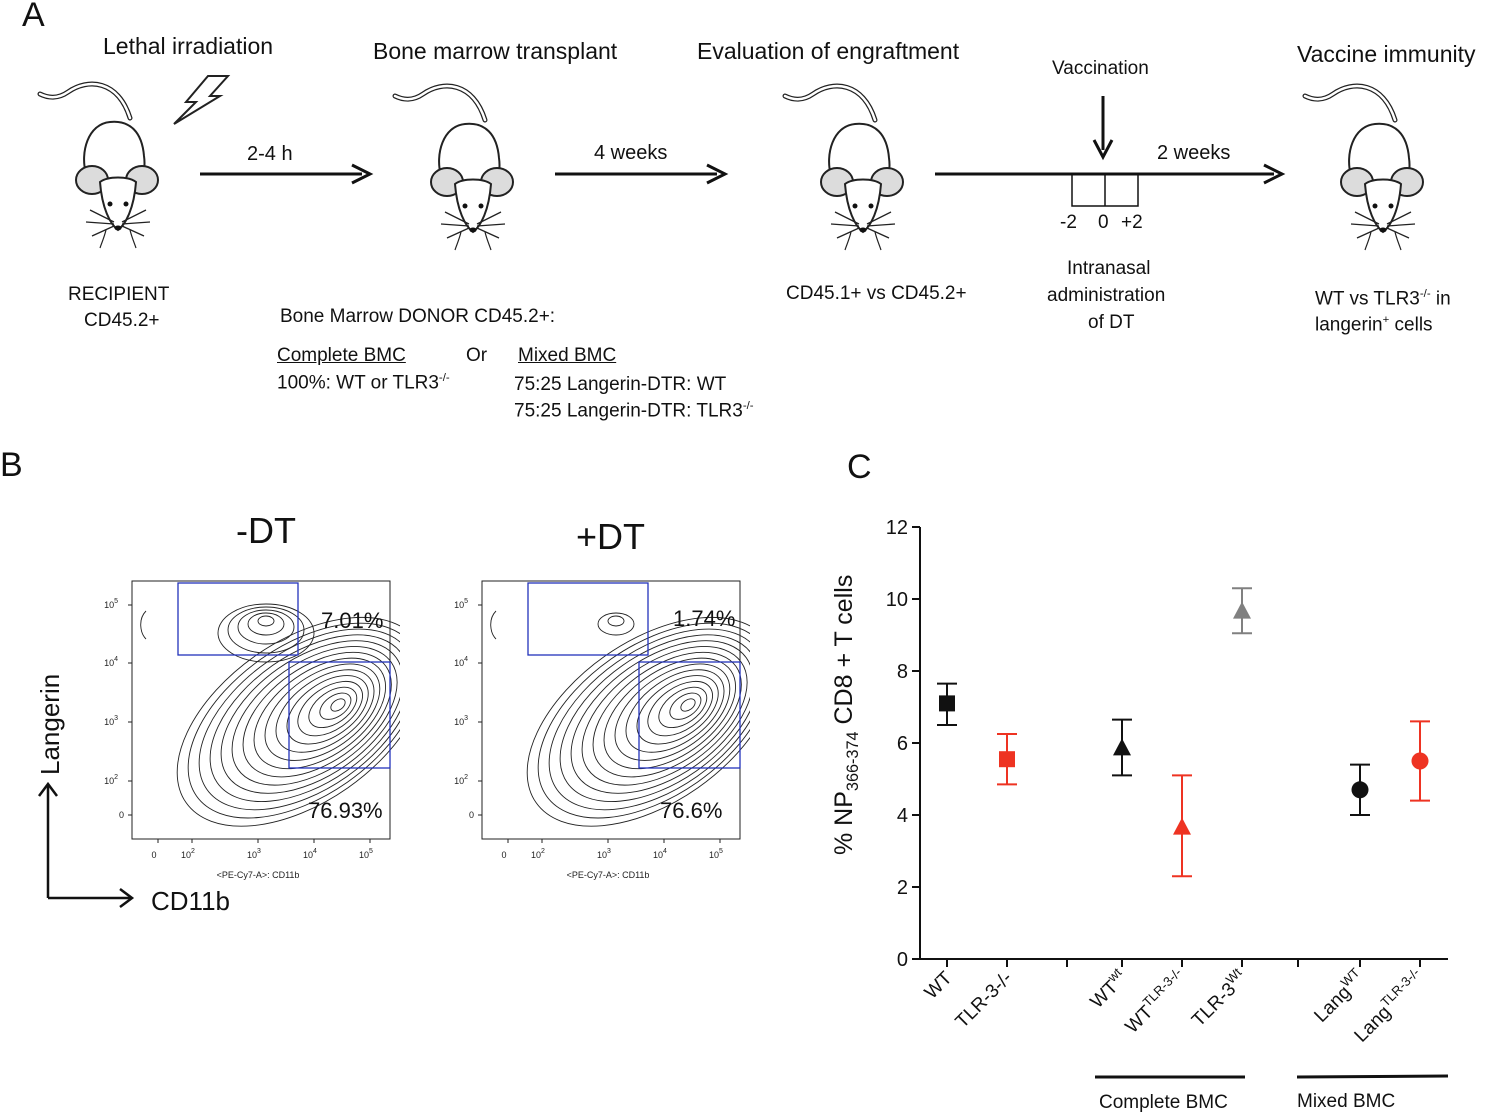  I want to click on x-tick-label: 10³, so click(254, 854).